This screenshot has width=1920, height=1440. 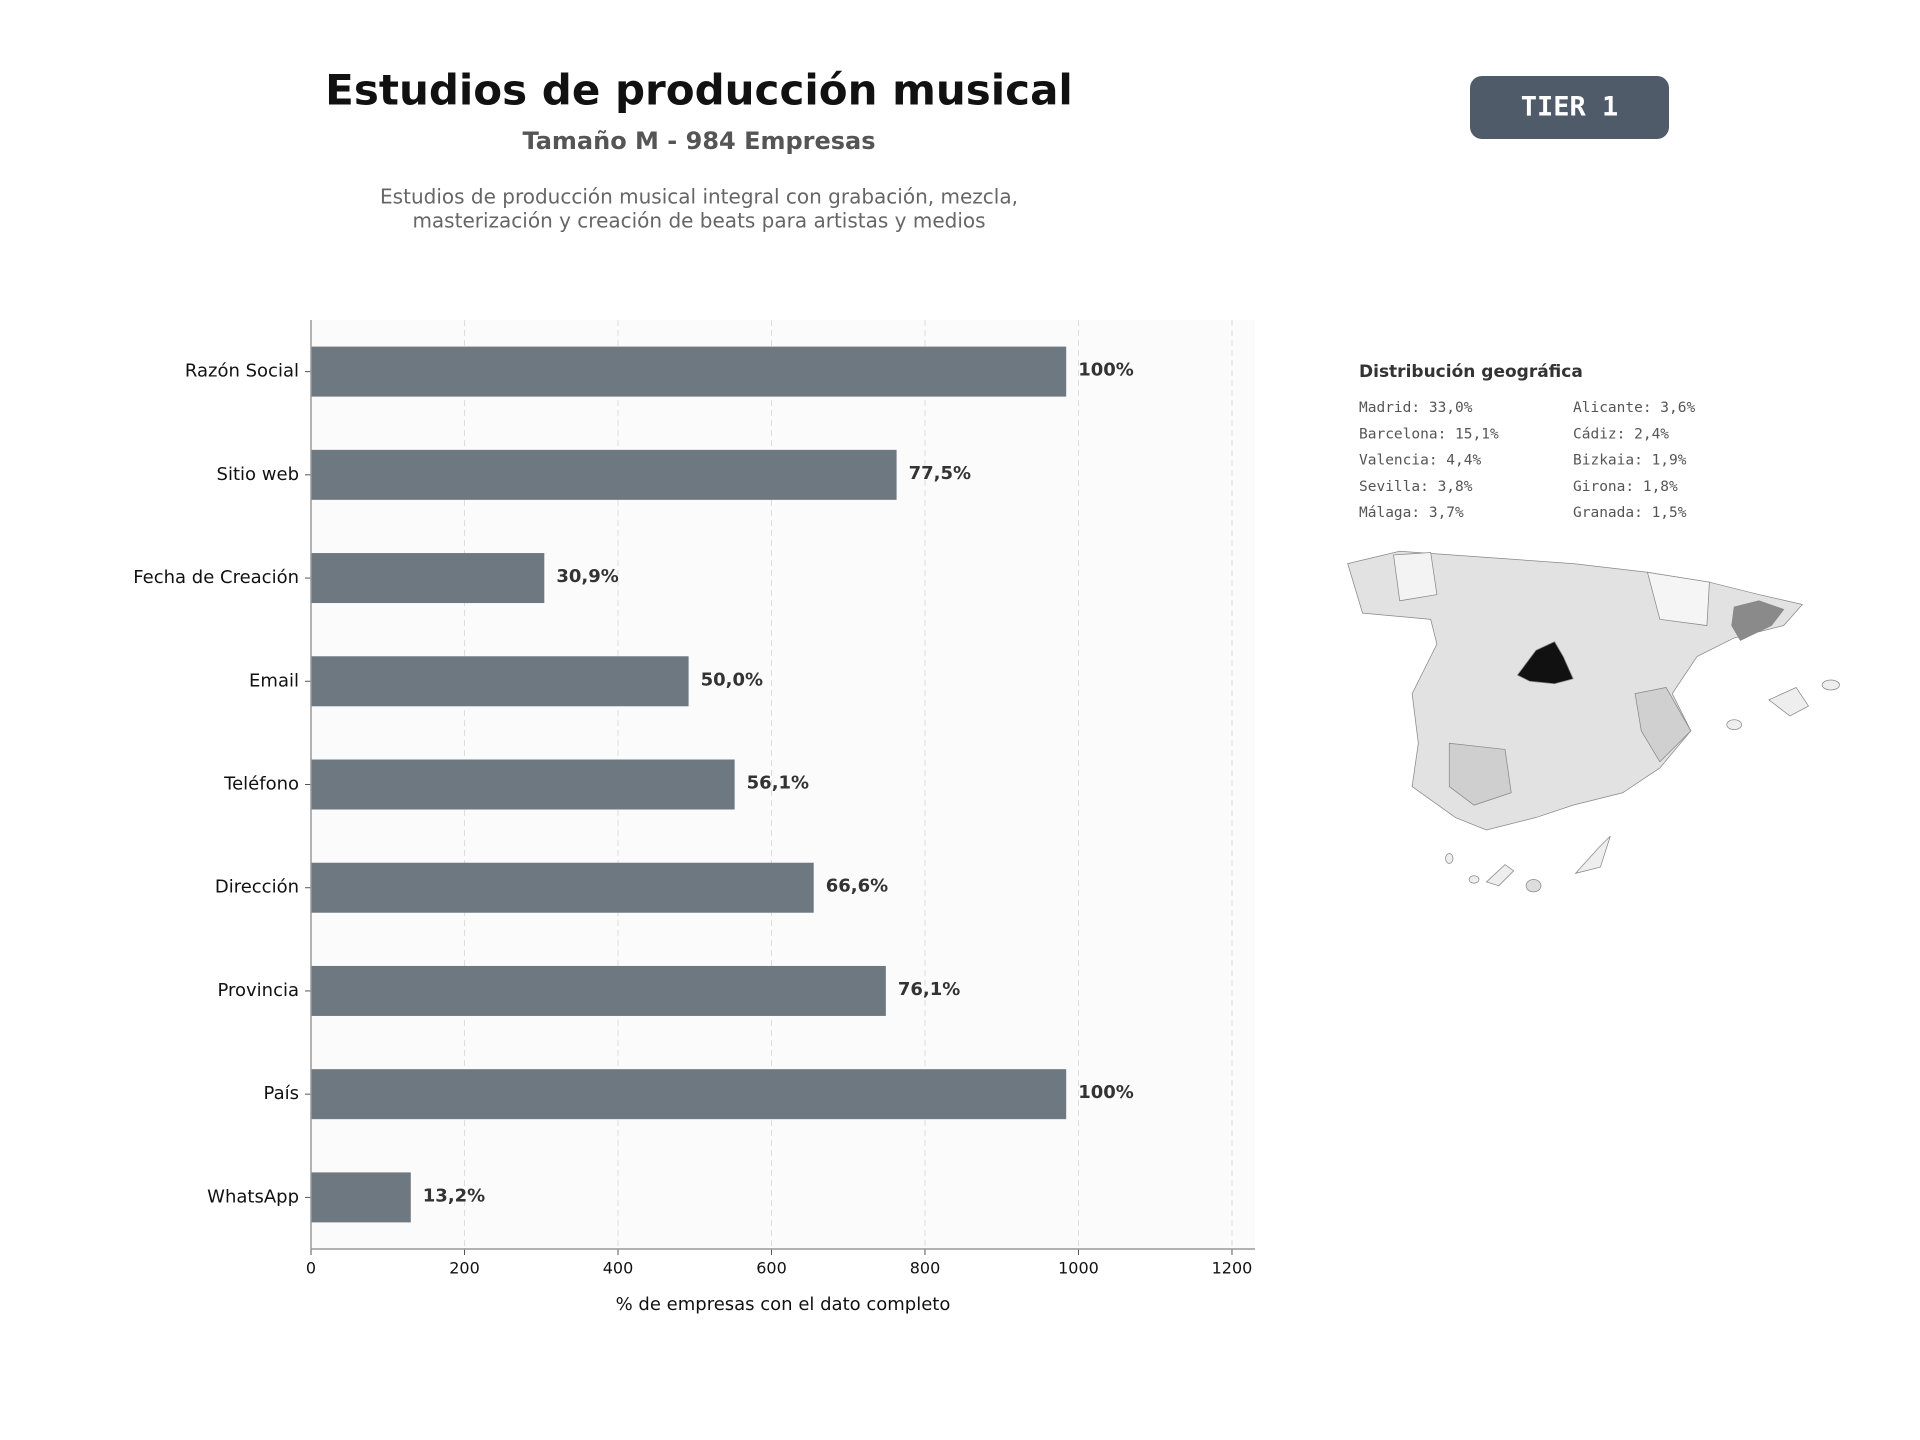 What do you see at coordinates (454, 1195) in the screenshot?
I see `value-label: 13,2%` at bounding box center [454, 1195].